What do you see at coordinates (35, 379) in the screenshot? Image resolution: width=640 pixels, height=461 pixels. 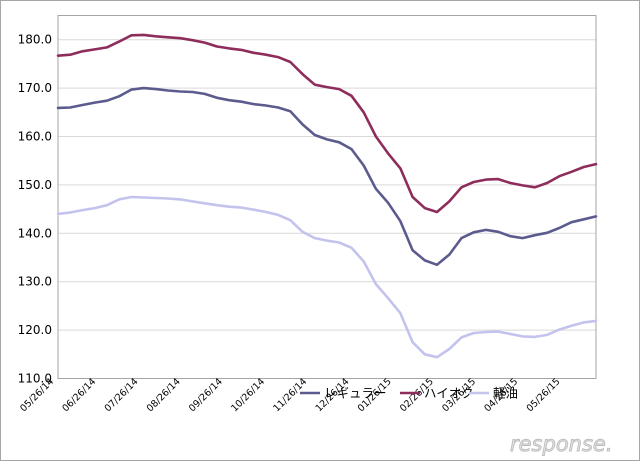 I see `y-tick-label: 110.0` at bounding box center [35, 379].